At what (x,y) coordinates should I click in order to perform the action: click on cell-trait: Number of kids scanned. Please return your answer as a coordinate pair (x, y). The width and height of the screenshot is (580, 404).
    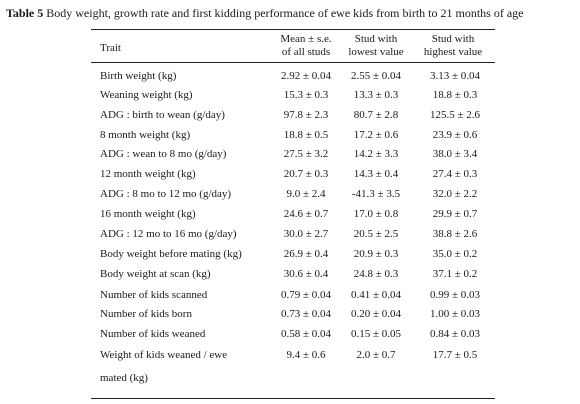
    Looking at the image, I should click on (154, 295).